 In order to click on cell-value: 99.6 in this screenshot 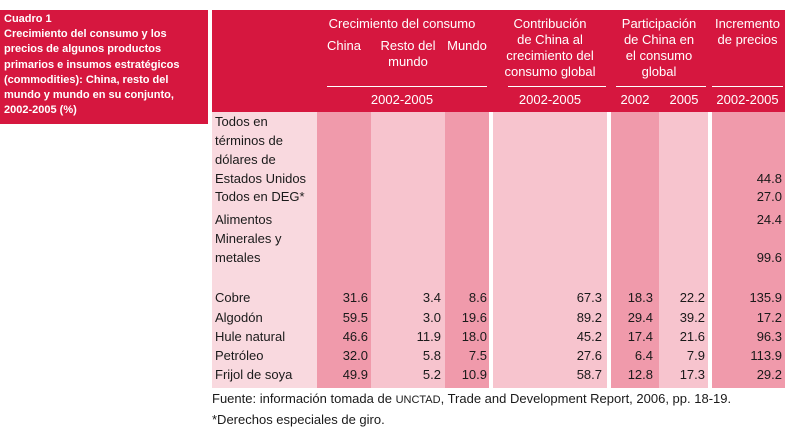, I will do `click(769, 257)`.